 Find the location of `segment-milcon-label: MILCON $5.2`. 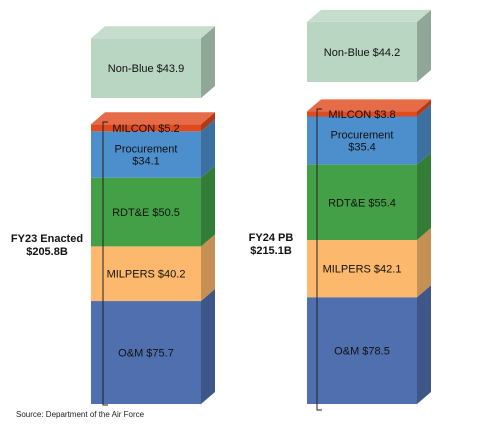

segment-milcon-label: MILCON $5.2 is located at coordinates (145, 129).